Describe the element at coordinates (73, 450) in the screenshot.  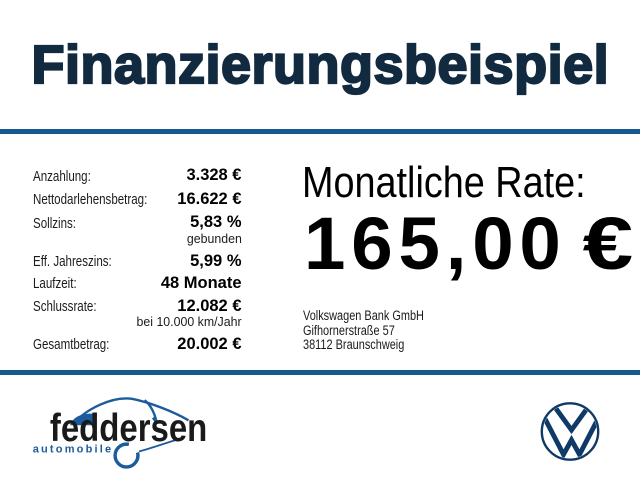
I see `svg-text: automobile` at that location.